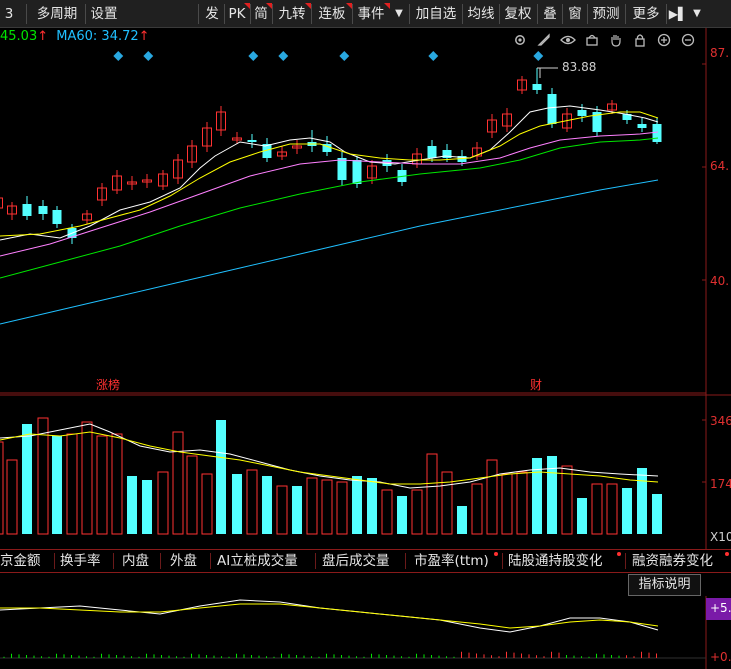  I want to click on collapse-panel-icon: ▶▌, so click(678, 14).